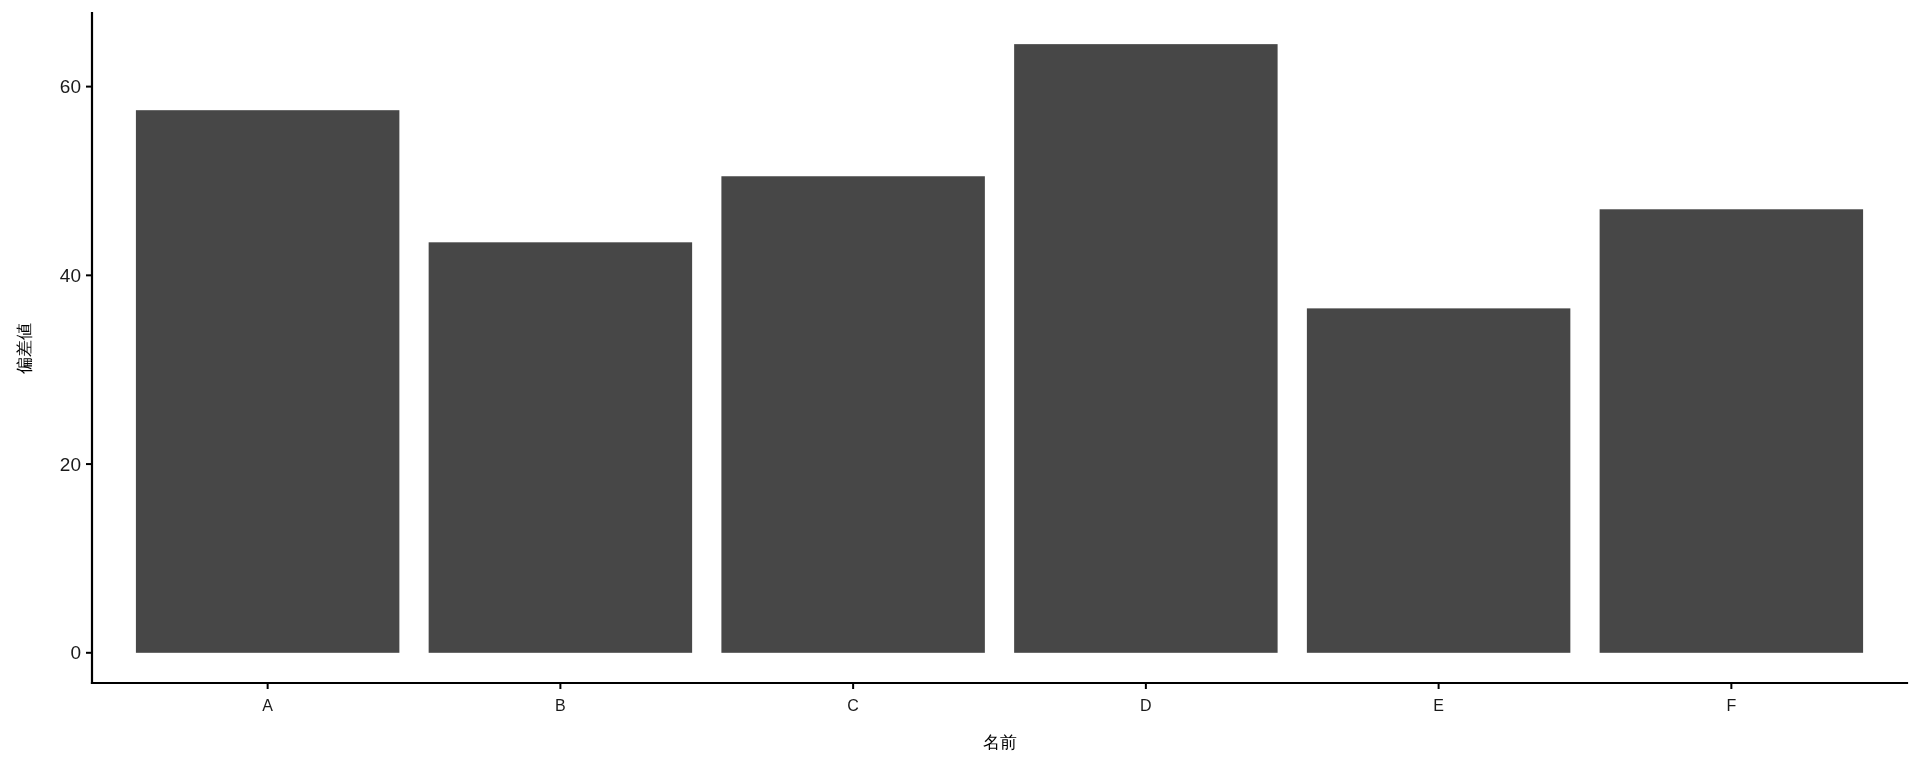  I want to click on x-axis-title: 名前, so click(999, 742).